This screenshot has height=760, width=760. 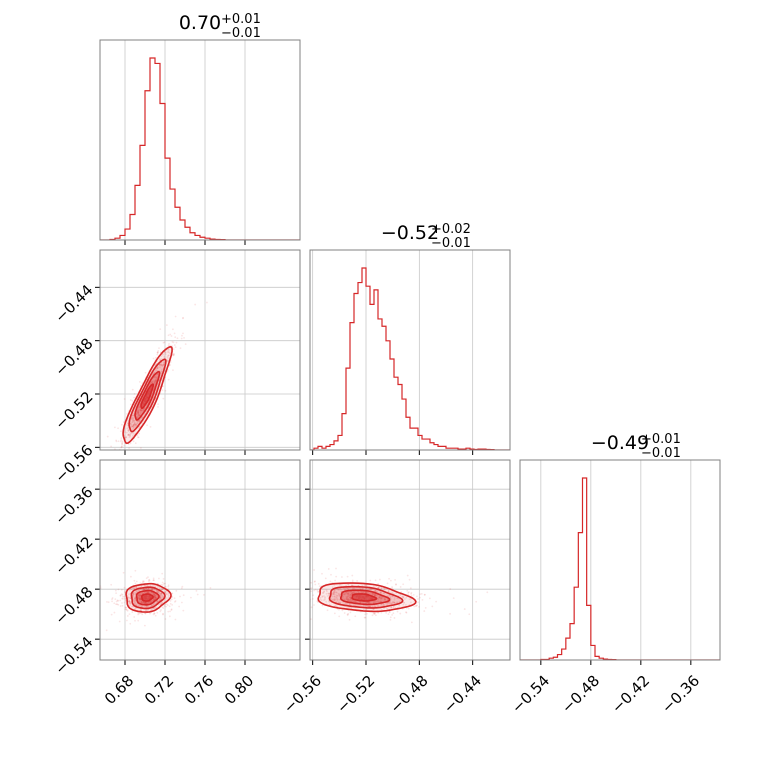 What do you see at coordinates (239, 690) in the screenshot?
I see `x-tick-label: 0.80` at bounding box center [239, 690].